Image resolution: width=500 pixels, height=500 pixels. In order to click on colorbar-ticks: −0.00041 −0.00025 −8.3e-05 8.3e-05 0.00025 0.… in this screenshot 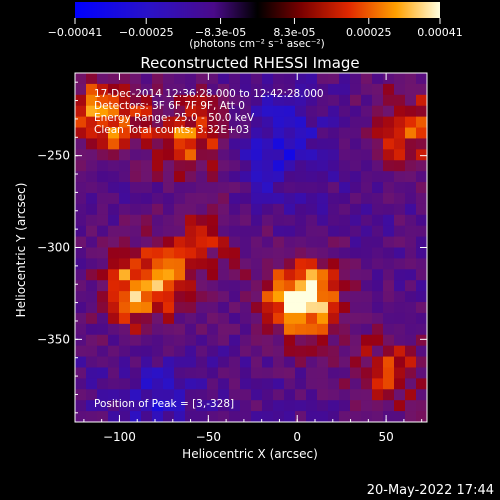, I will do `click(255, 28)`.